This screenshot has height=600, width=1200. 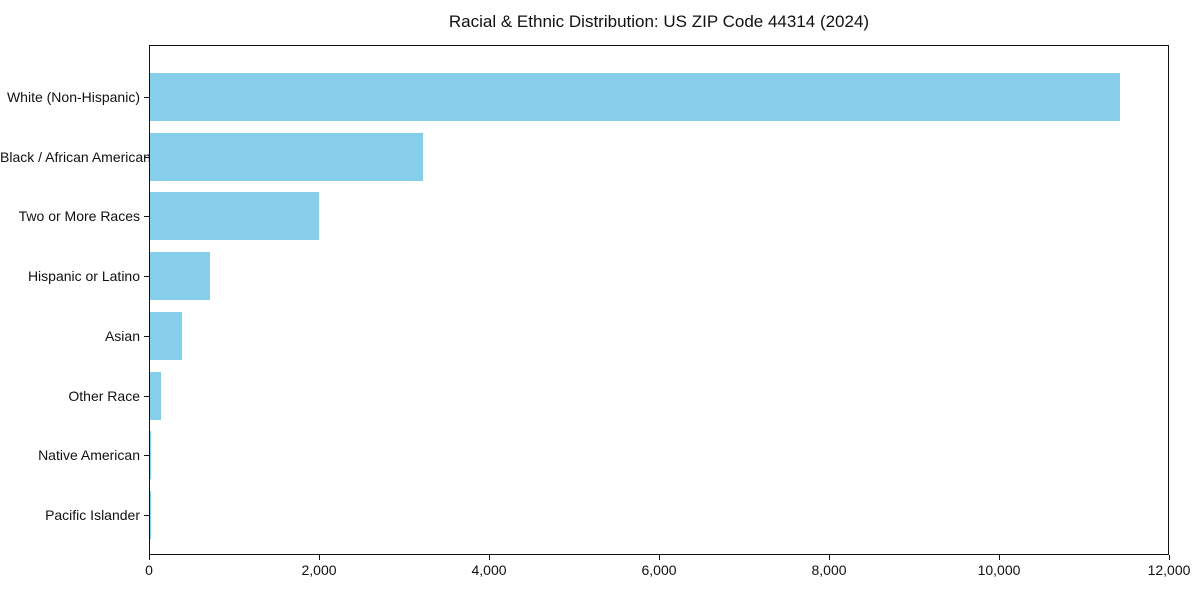 I want to click on y-tick-label: Other Race, so click(x=104, y=395).